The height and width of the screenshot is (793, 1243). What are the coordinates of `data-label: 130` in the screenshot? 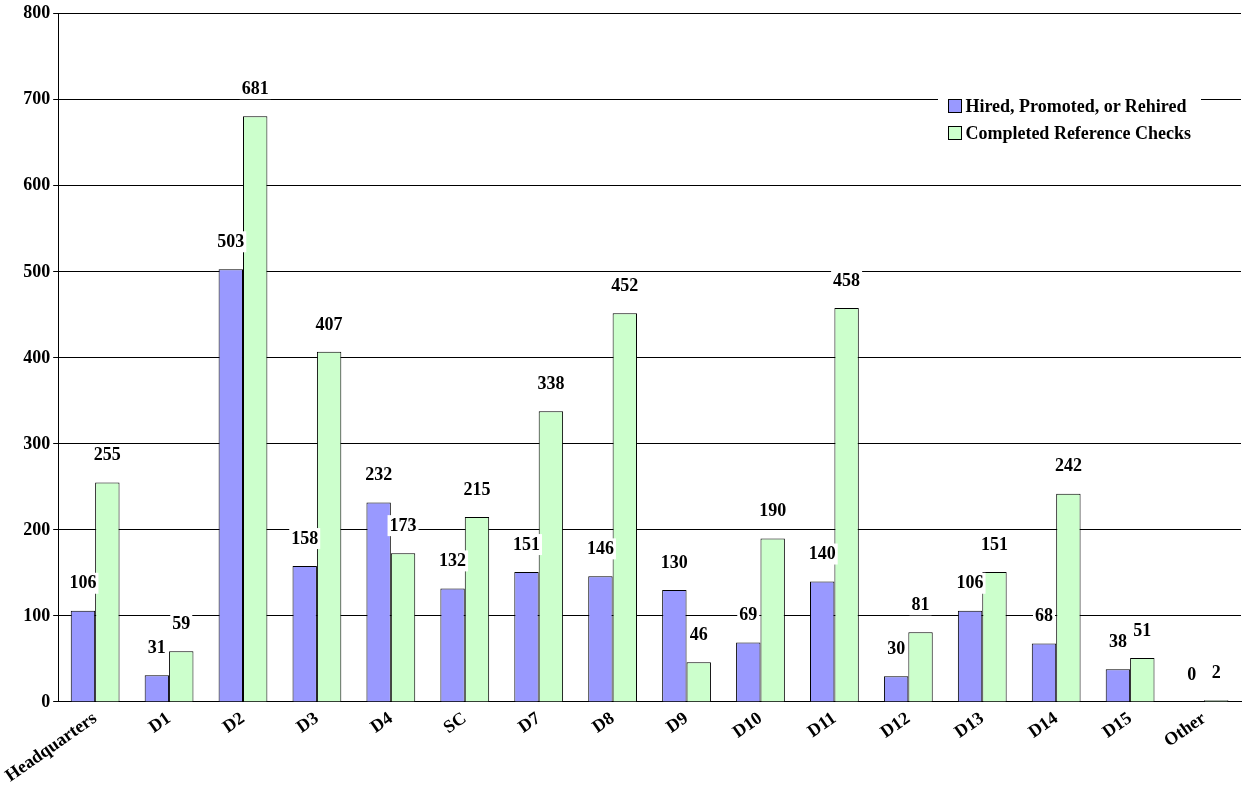 It's located at (674, 561).